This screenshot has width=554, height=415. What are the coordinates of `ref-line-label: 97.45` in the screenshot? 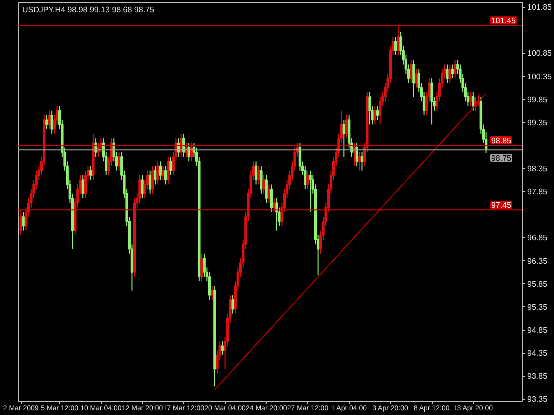 It's located at (501, 205).